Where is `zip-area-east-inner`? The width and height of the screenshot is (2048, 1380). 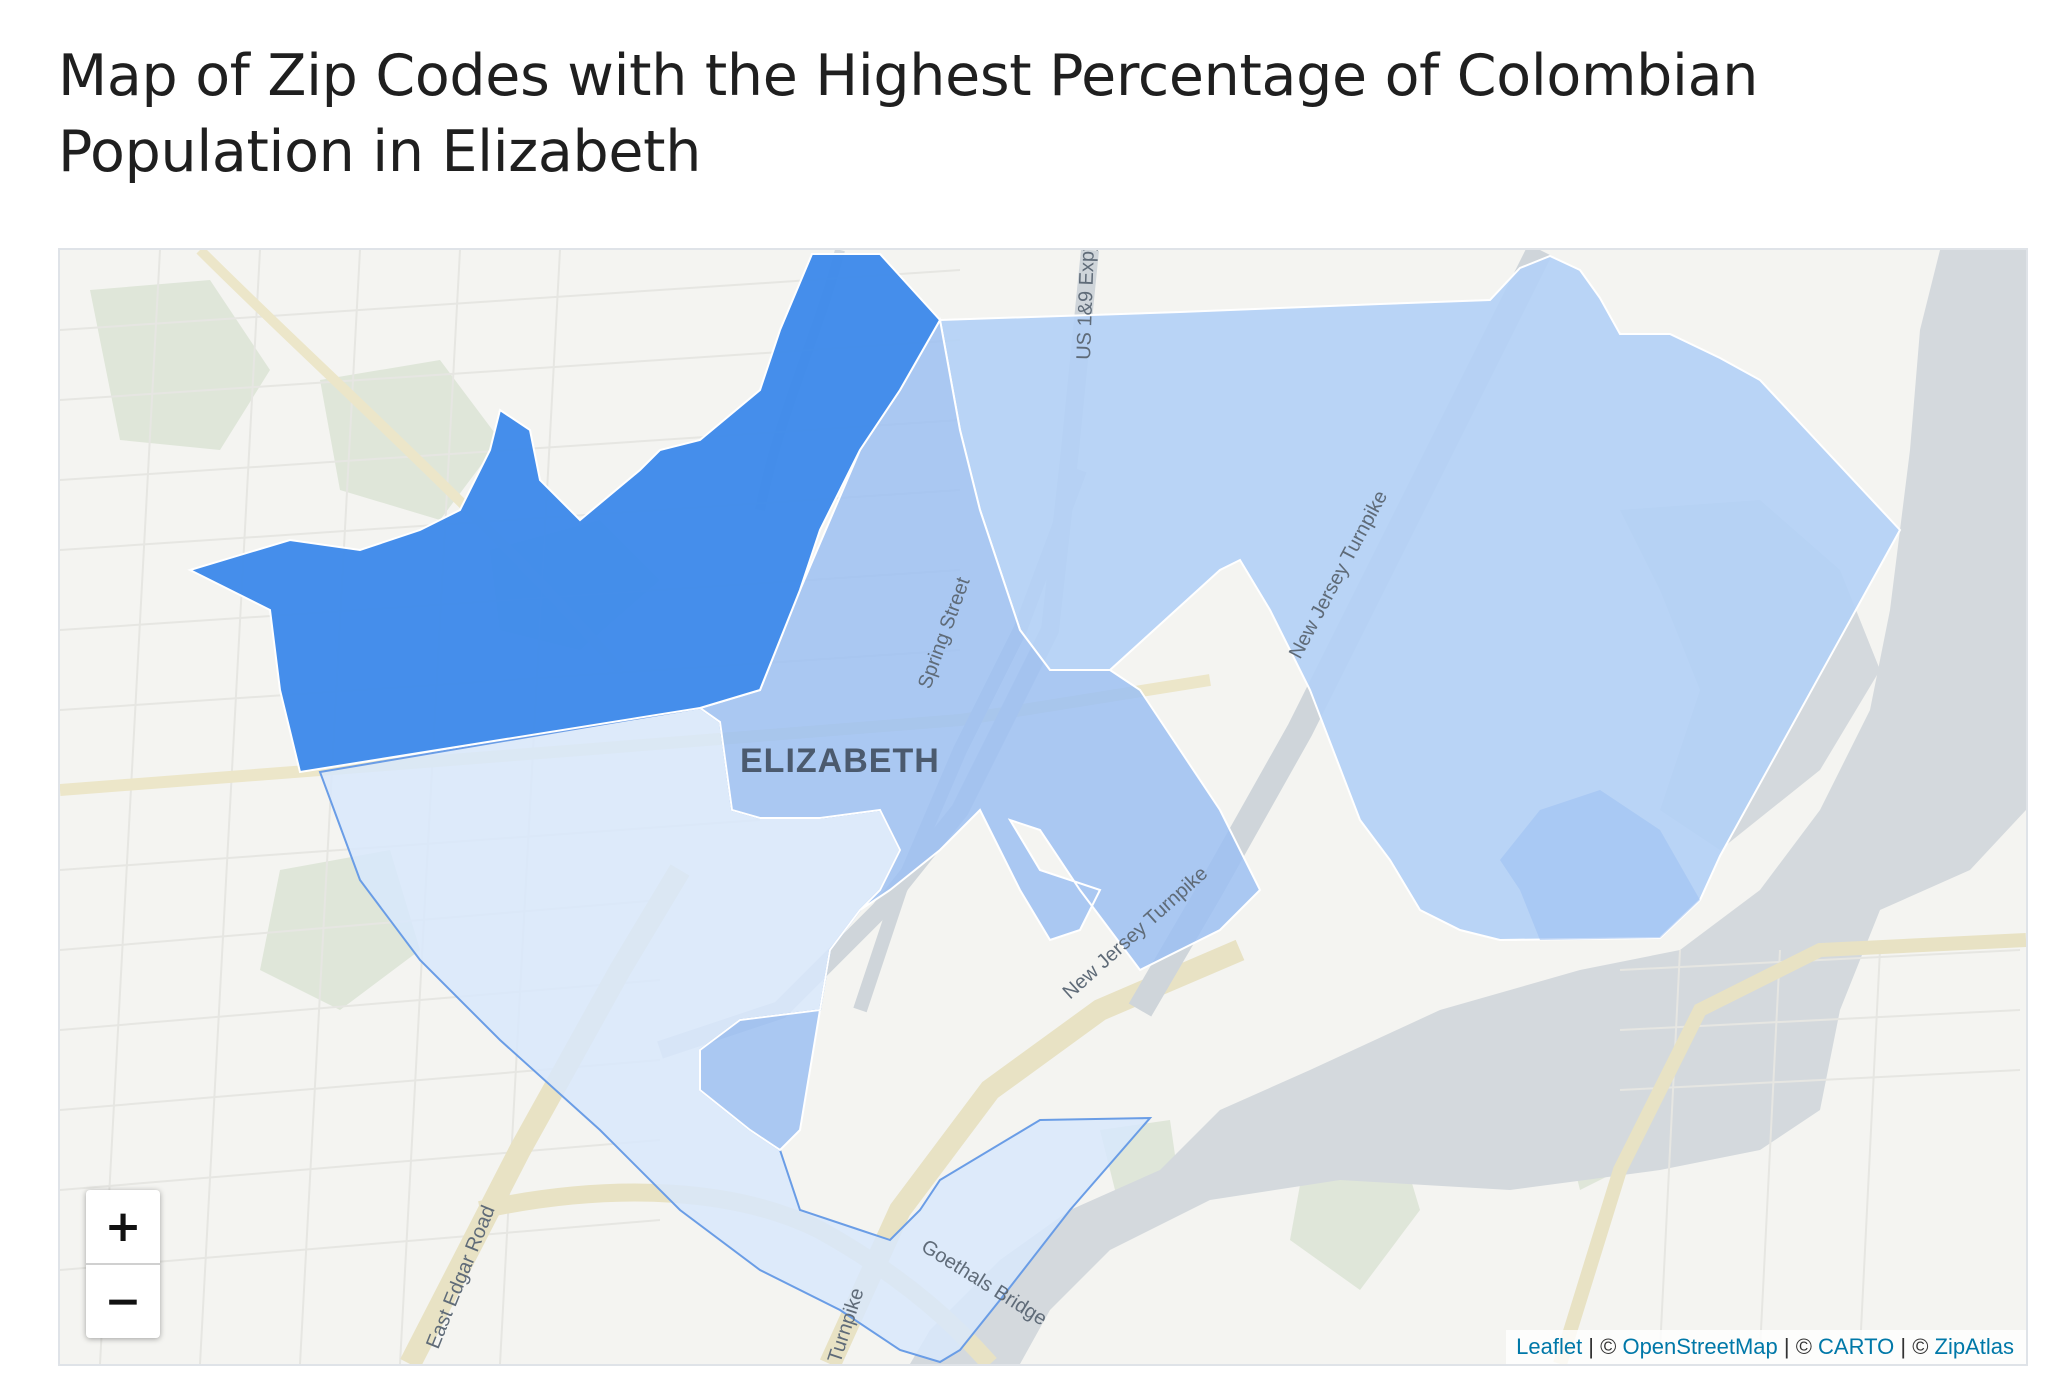 zip-area-east-inner is located at coordinates (1600, 865).